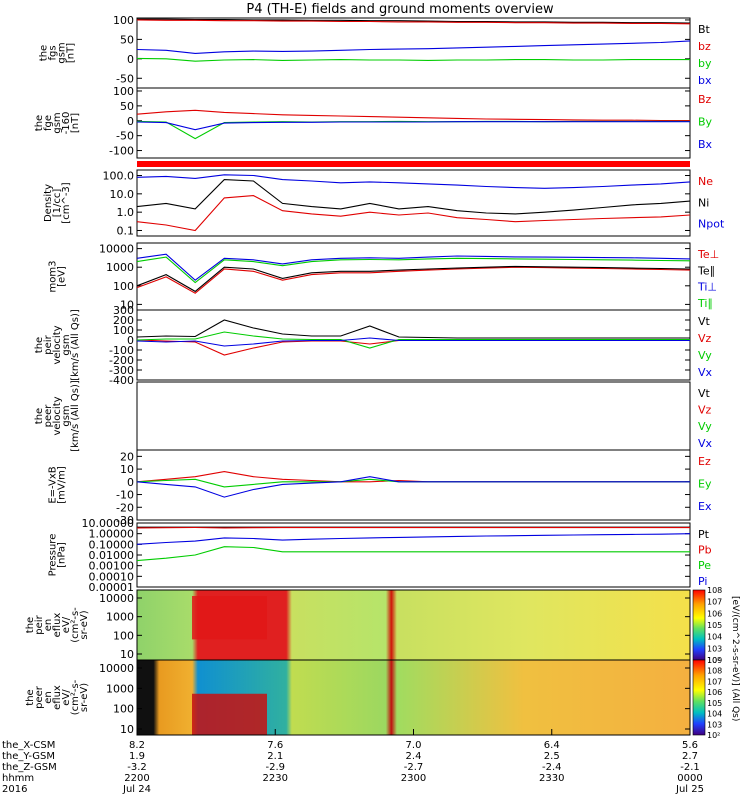 The height and width of the screenshot is (804, 750). I want to click on density-ylabel: [cm^-3], so click(66, 202).